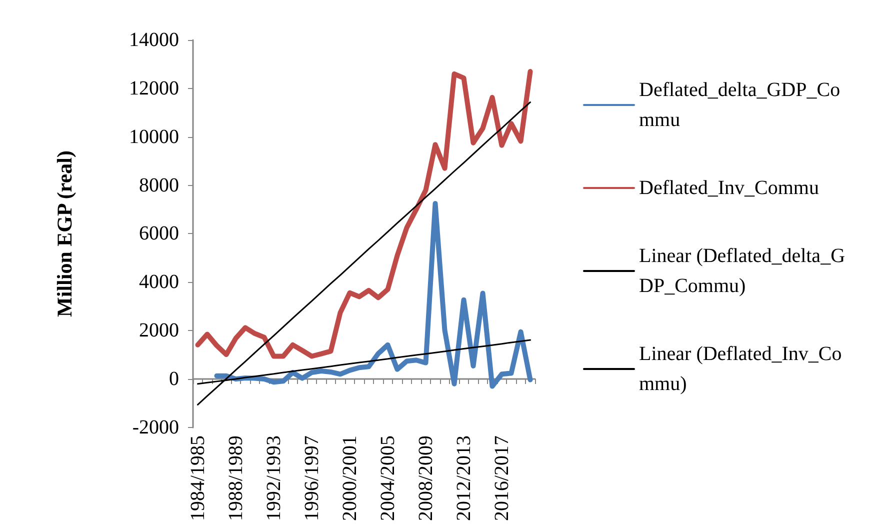 The image size is (872, 524). I want to click on y-tick-label: 0, so click(174, 379).